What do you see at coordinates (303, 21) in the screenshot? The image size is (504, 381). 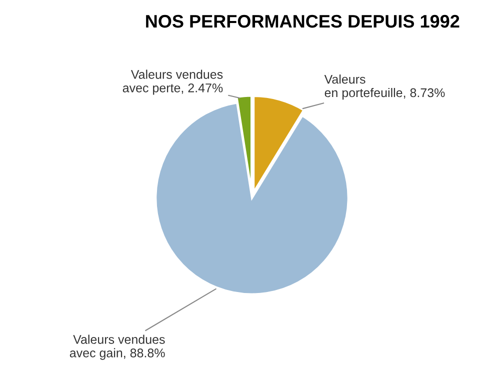 I see `chart-title: NOS PERFORMANCES DEPUIS 1992` at bounding box center [303, 21].